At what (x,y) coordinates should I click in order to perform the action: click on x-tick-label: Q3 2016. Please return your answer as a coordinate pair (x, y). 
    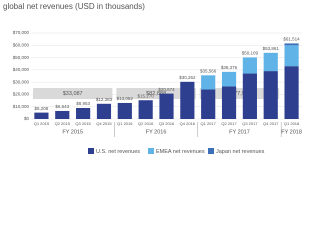
    Looking at the image, I should click on (167, 123).